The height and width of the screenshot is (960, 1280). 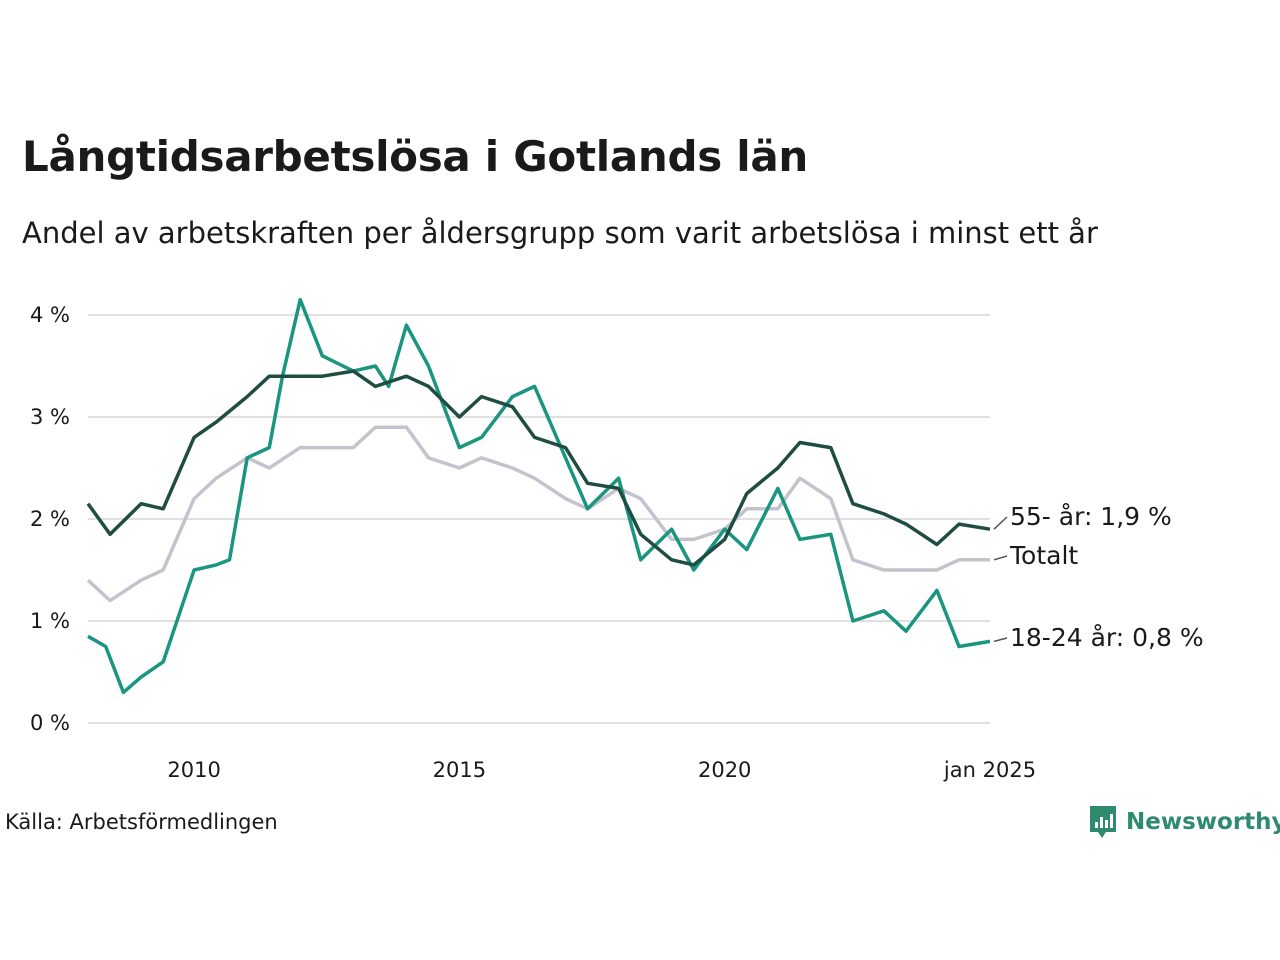 I want to click on chart-title: Långtidsarbetslösa i Gotlands län, so click(x=415, y=156).